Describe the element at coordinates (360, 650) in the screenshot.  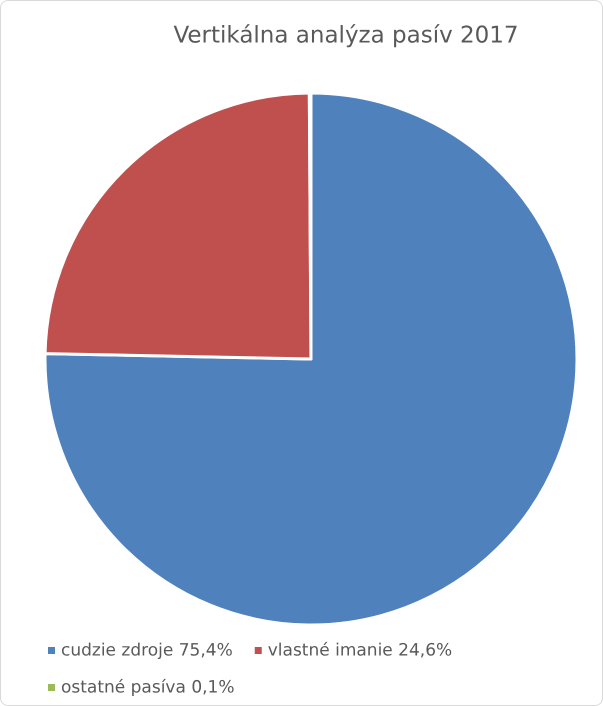
I see `legend-label: vlastné imanie 24,6%` at that location.